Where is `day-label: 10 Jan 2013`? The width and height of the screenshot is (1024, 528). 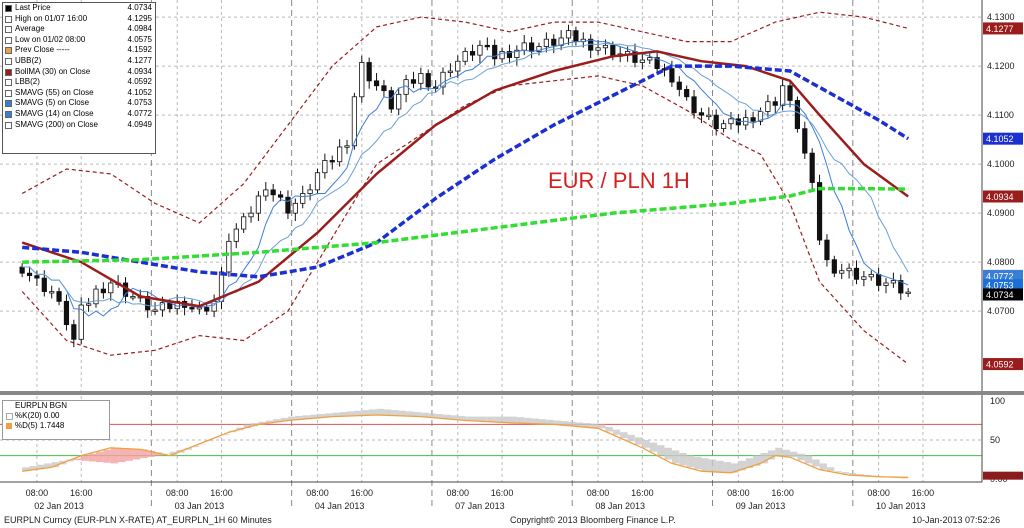 day-label: 10 Jan 2013 is located at coordinates (901, 506).